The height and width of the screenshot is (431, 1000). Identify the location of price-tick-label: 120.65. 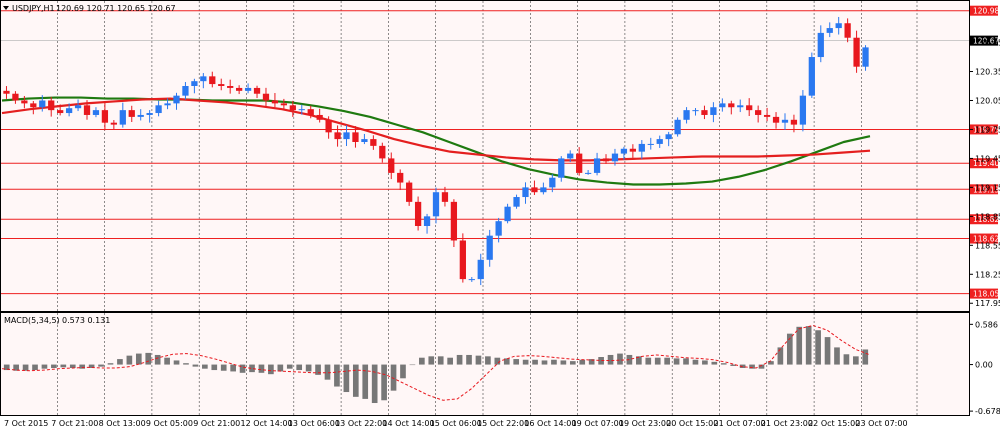
(987, 43).